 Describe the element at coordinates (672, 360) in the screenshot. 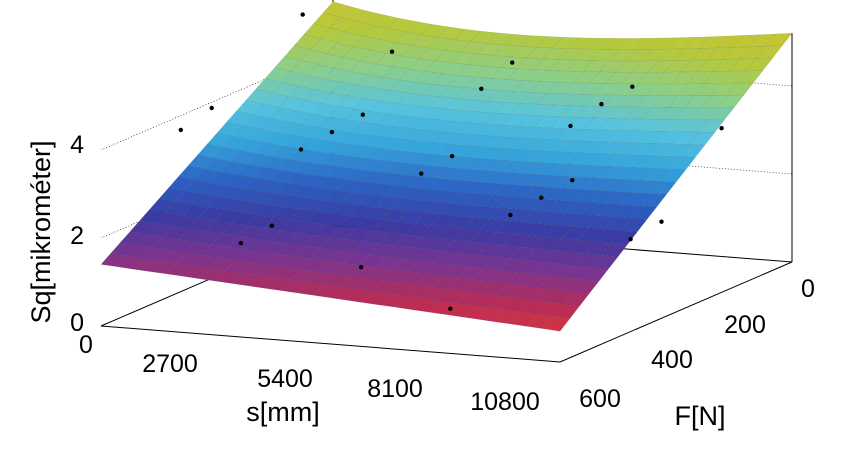

I see `y-tick-label: 400` at that location.